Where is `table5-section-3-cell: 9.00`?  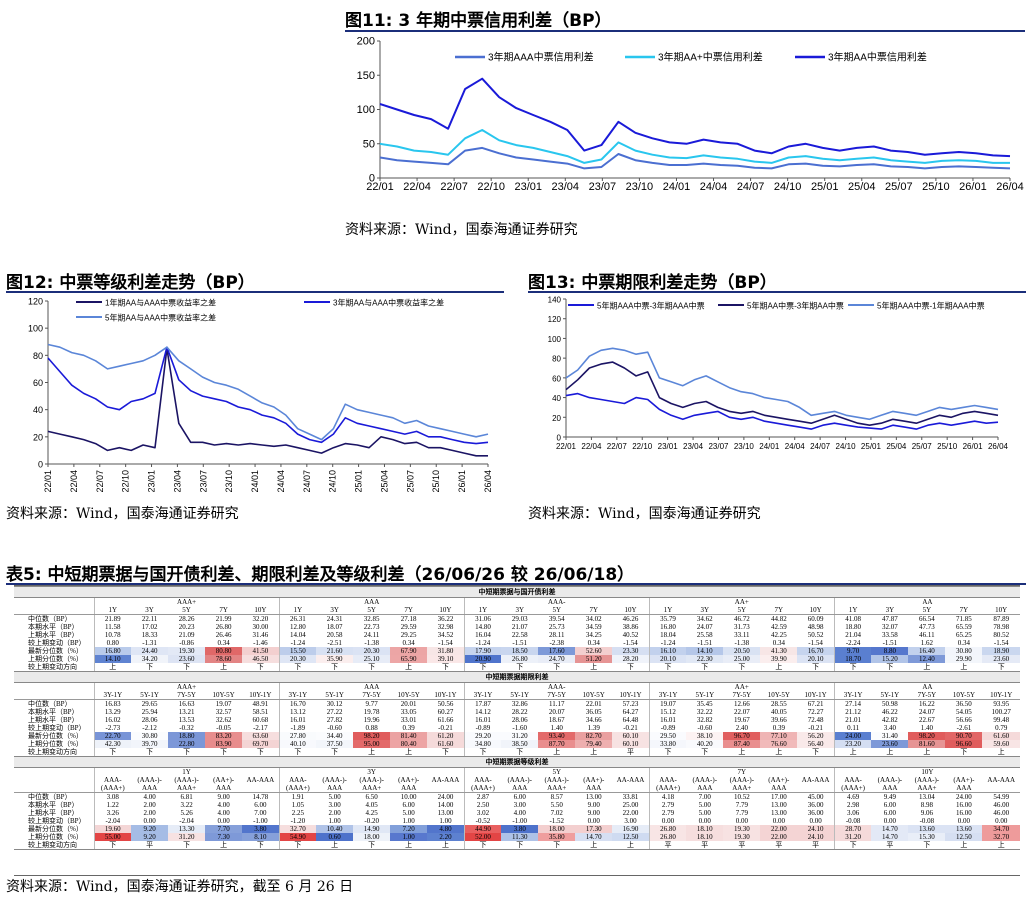 table5-section-3-cell: 9.00 is located at coordinates (223, 796).